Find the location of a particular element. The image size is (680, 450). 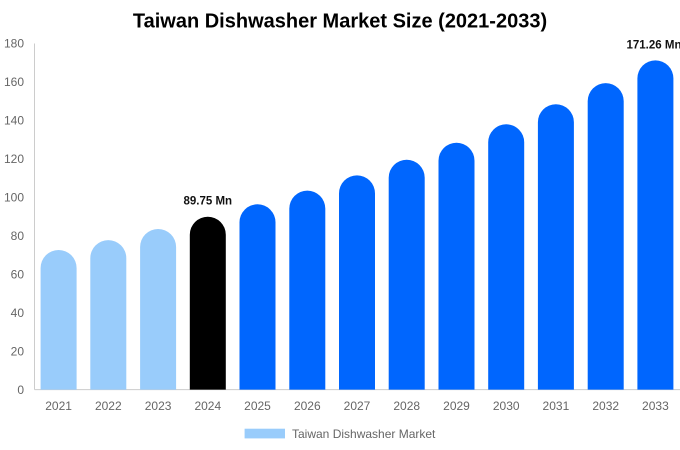

svg-text: 180 is located at coordinates (14, 44).